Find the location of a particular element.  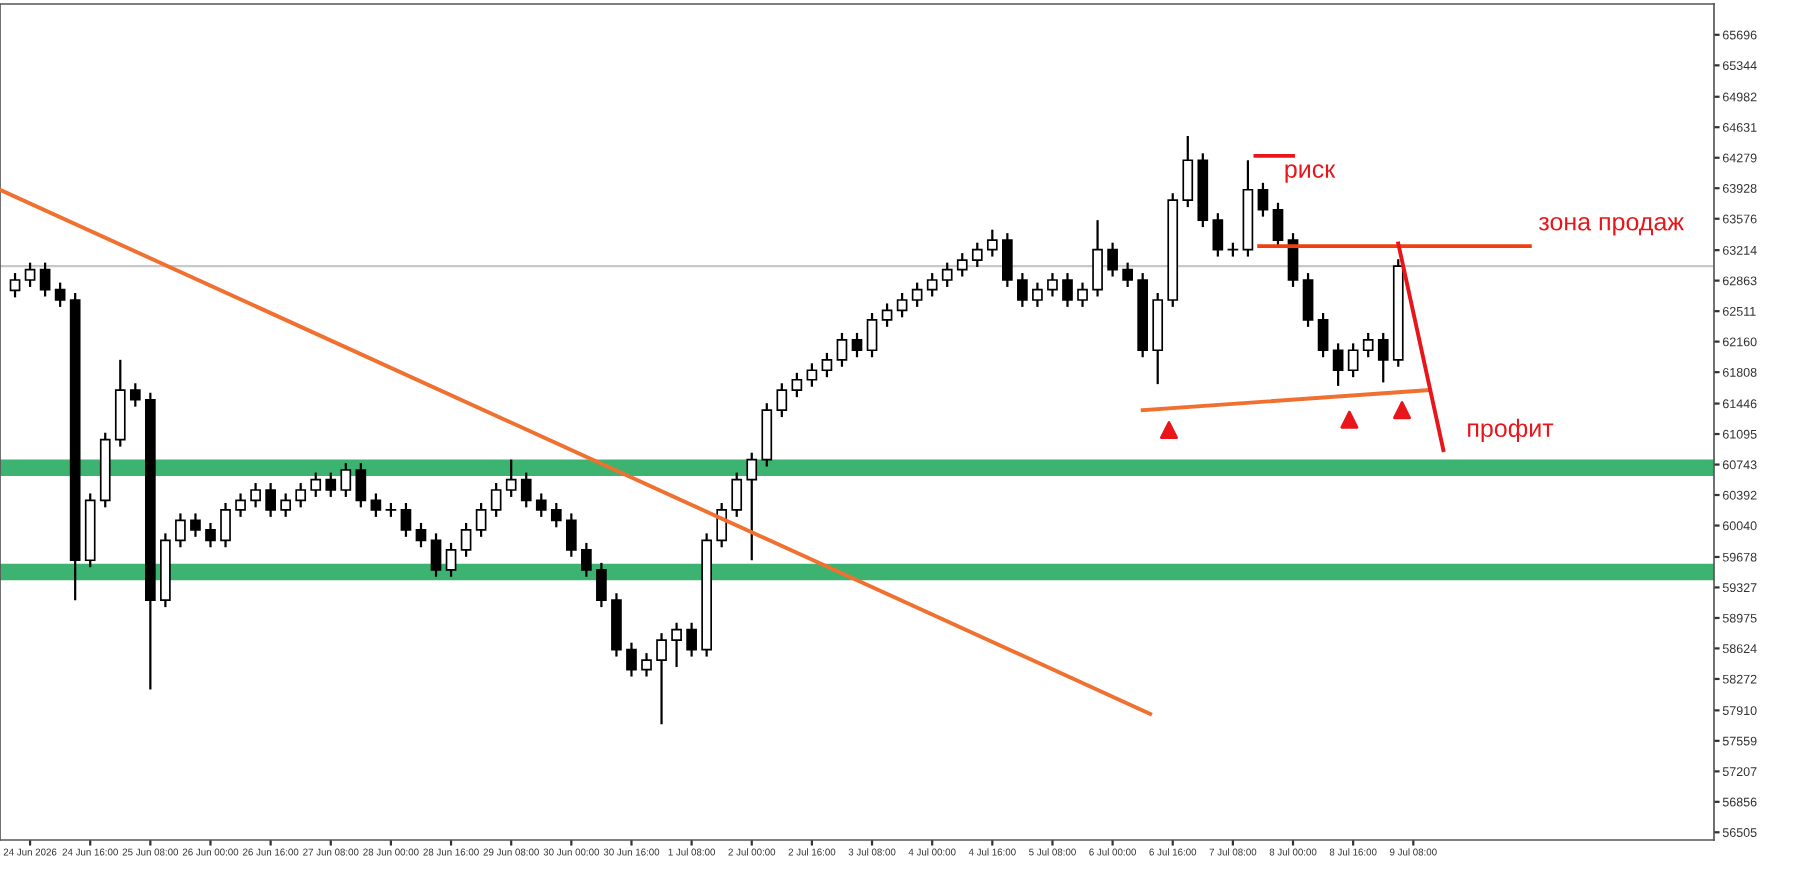

annotation: риск is located at coordinates (1310, 173).